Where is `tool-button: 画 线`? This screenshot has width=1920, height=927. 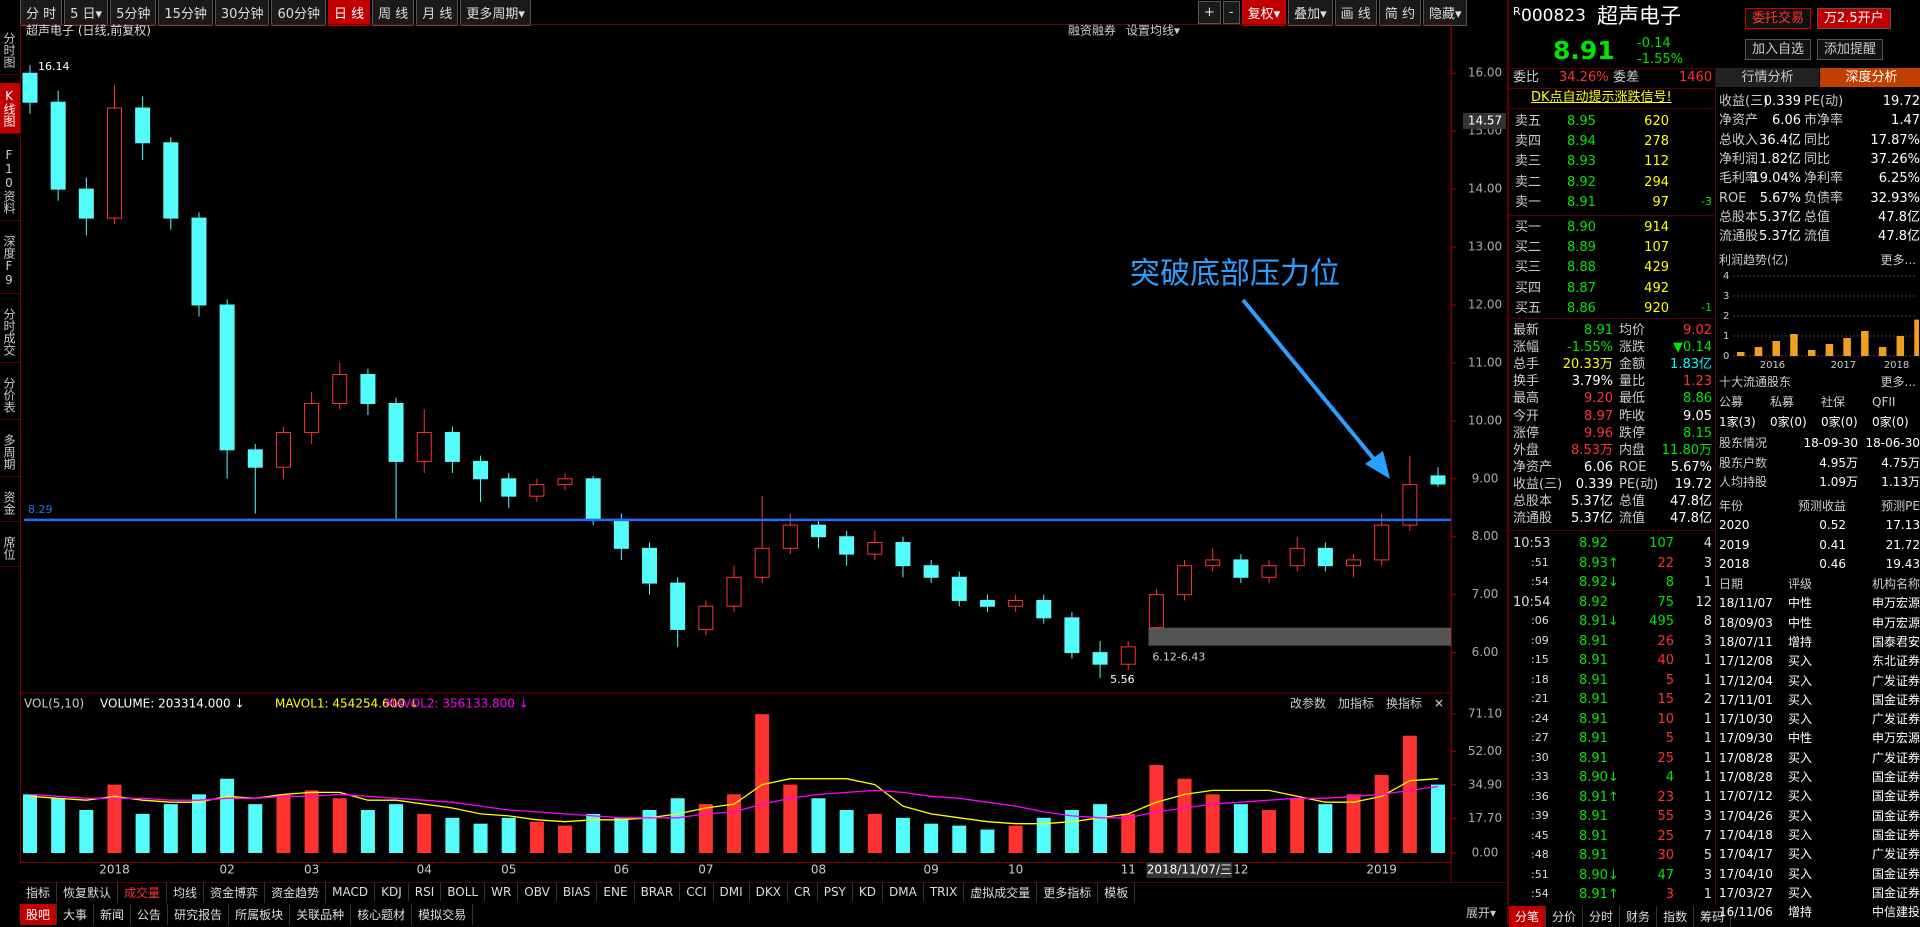 tool-button: 画 线 is located at coordinates (1355, 13).